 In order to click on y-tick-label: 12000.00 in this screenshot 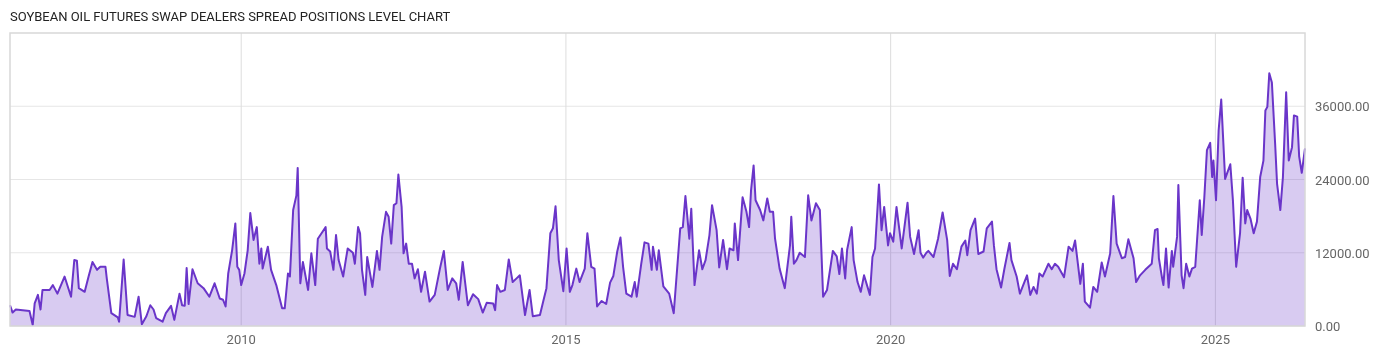, I will do `click(1342, 253)`.